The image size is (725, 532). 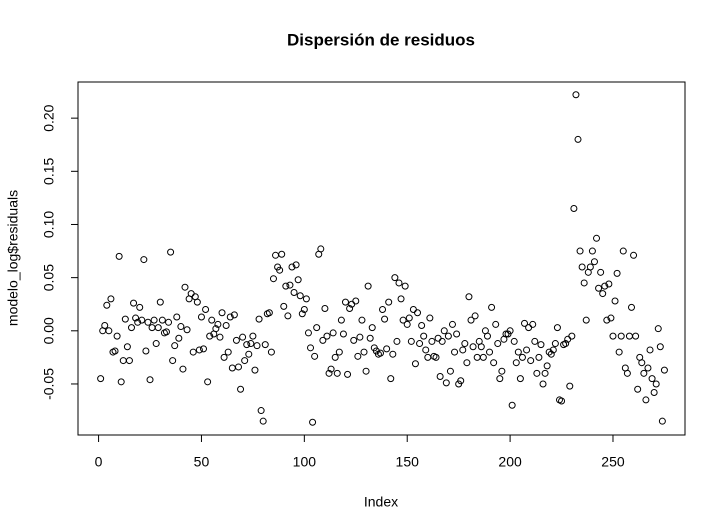 What do you see at coordinates (510, 462) in the screenshot?
I see `x-tick-label: 200` at bounding box center [510, 462].